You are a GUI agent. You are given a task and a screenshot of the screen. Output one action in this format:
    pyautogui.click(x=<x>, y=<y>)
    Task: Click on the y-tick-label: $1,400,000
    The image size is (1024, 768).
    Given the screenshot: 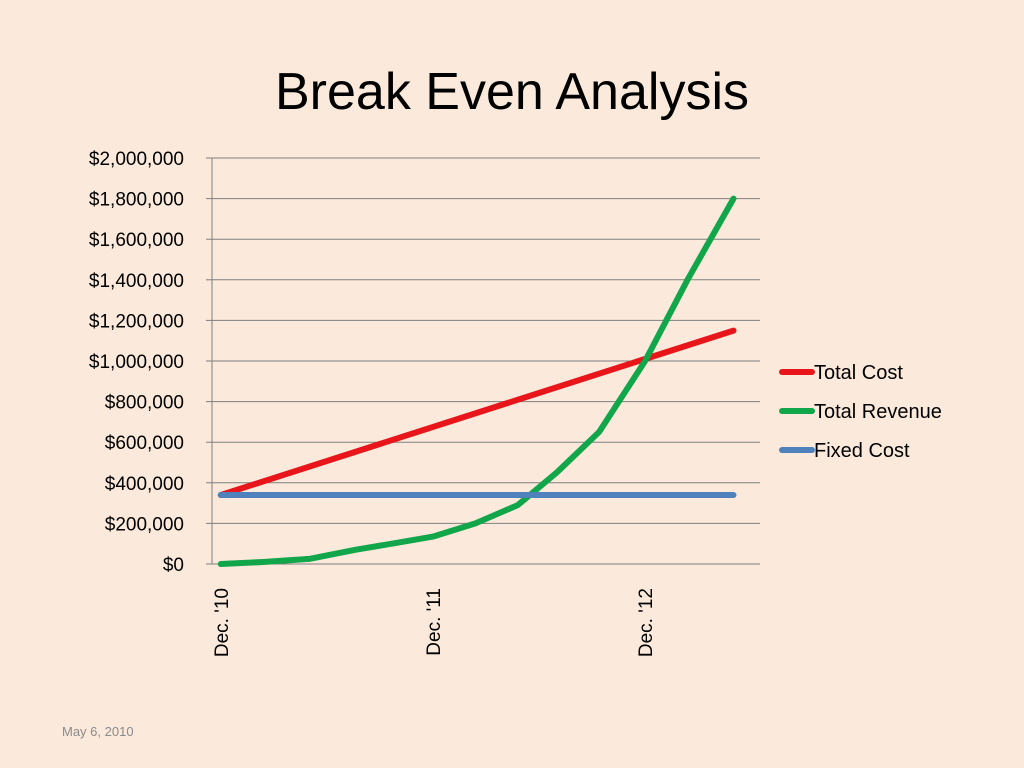 What is the action you would take?
    pyautogui.click(x=136, y=281)
    